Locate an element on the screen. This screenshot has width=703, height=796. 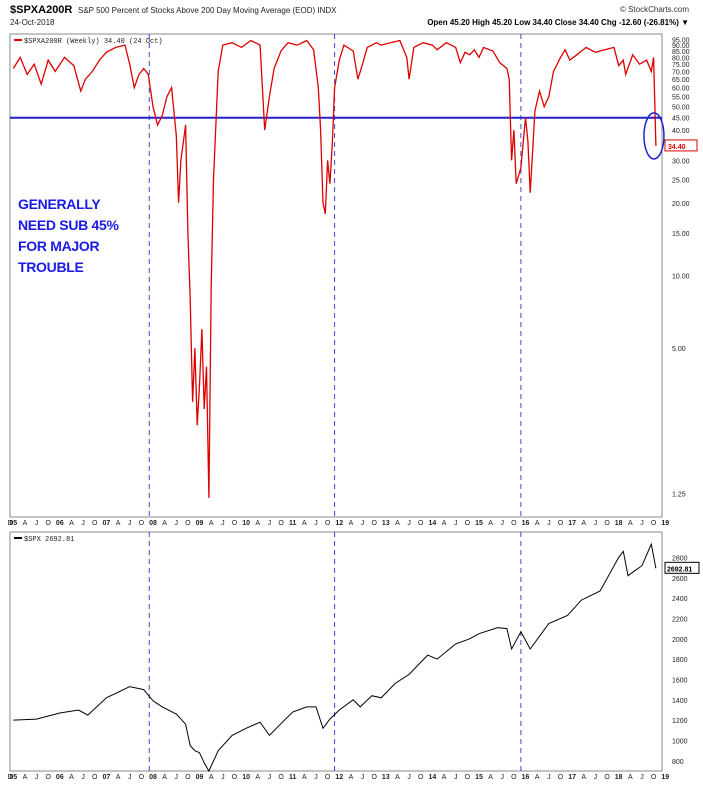
spx-legend-label: $SPX 2692.81 is located at coordinates (49, 540).